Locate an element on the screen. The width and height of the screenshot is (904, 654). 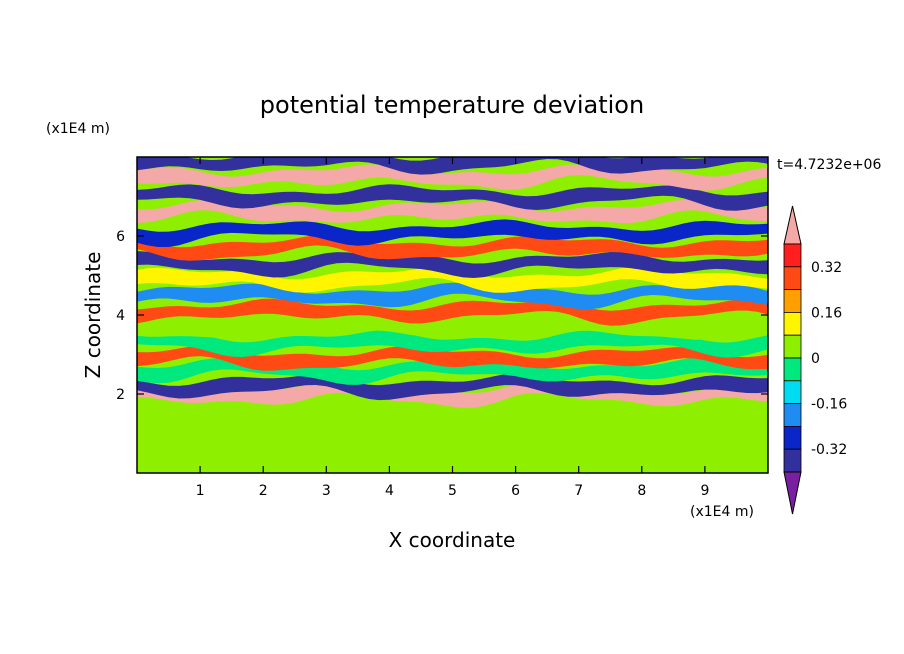
colorbar-label: -0.32 is located at coordinates (829, 450).